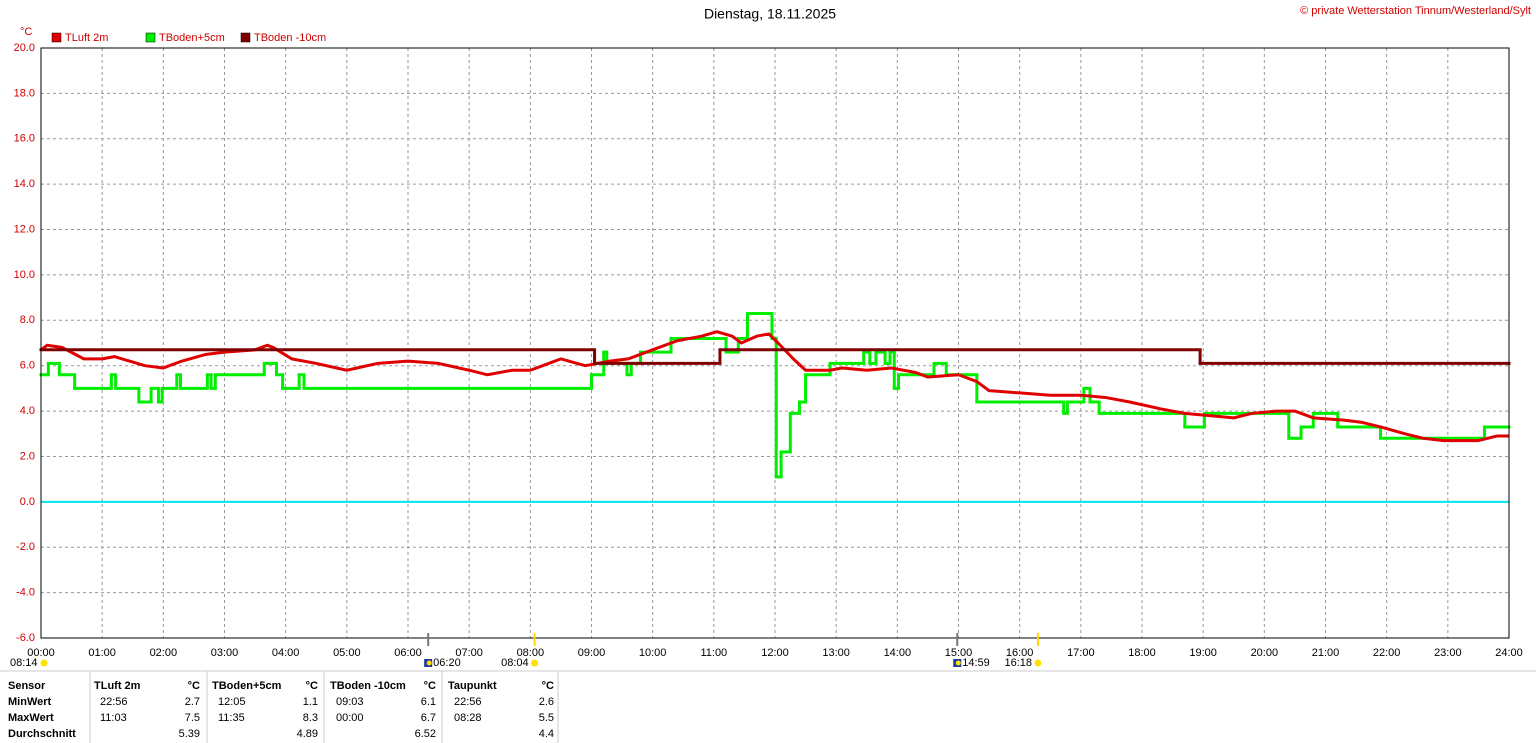 The height and width of the screenshot is (743, 1536). Describe the element at coordinates (310, 718) in the screenshot. I see `table-cell: 8.3` at that location.